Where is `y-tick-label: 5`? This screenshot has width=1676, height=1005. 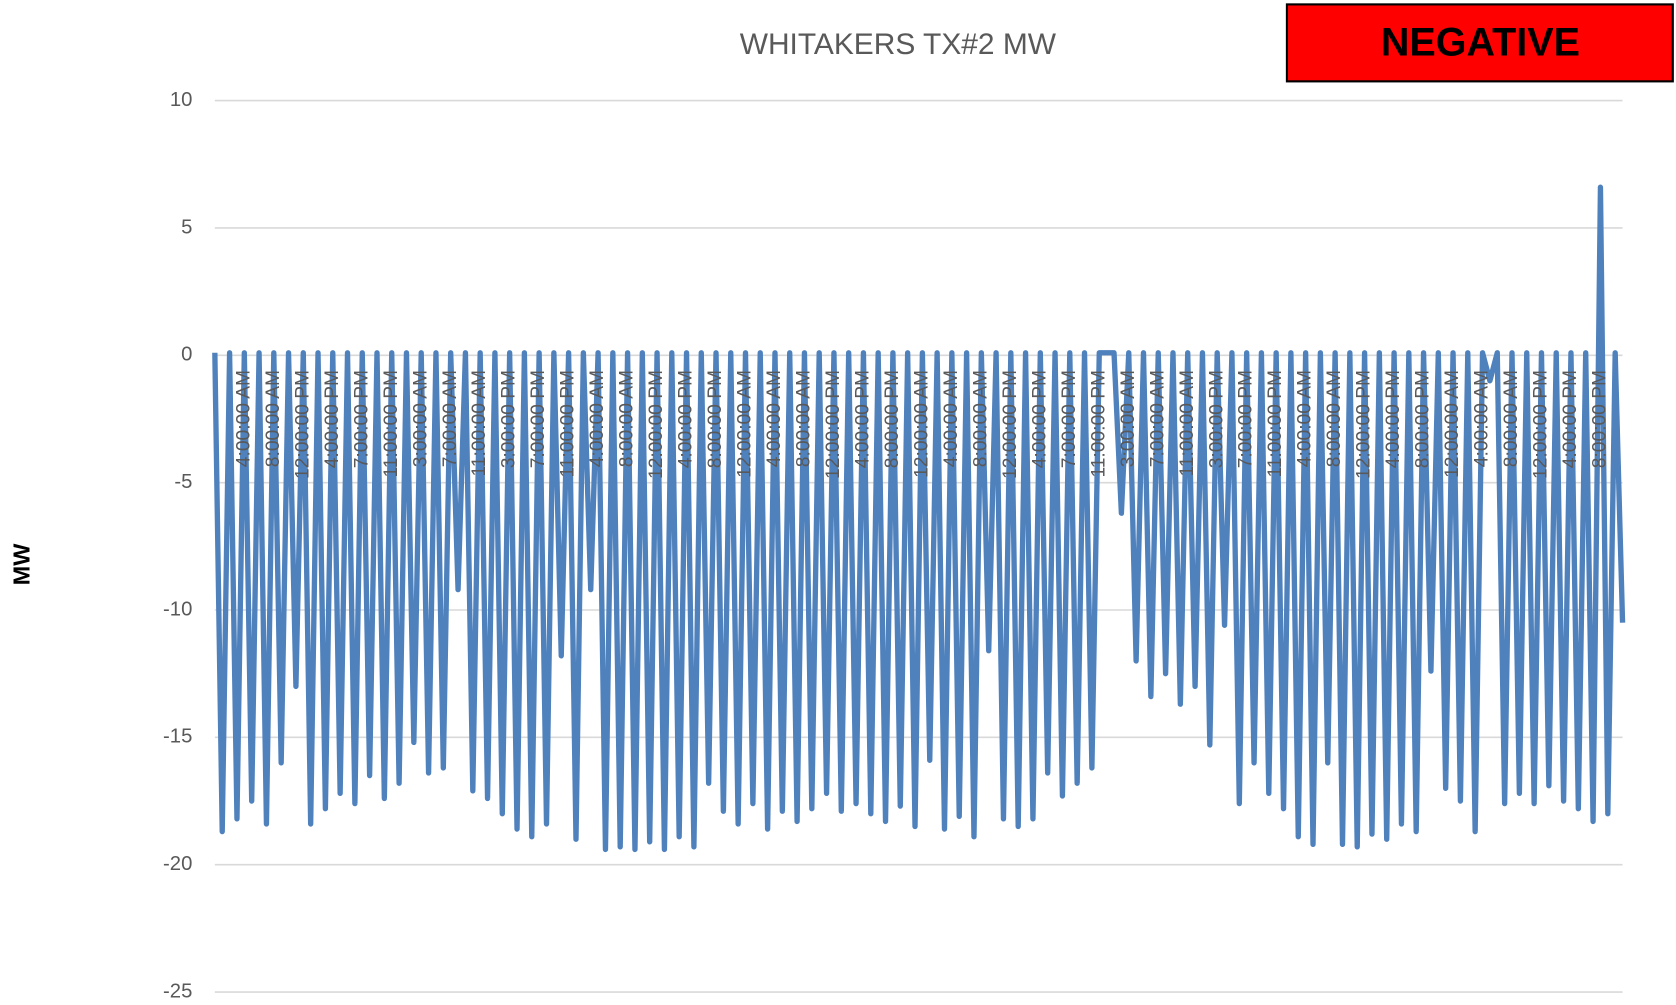
y-tick-label: 5 is located at coordinates (186, 227).